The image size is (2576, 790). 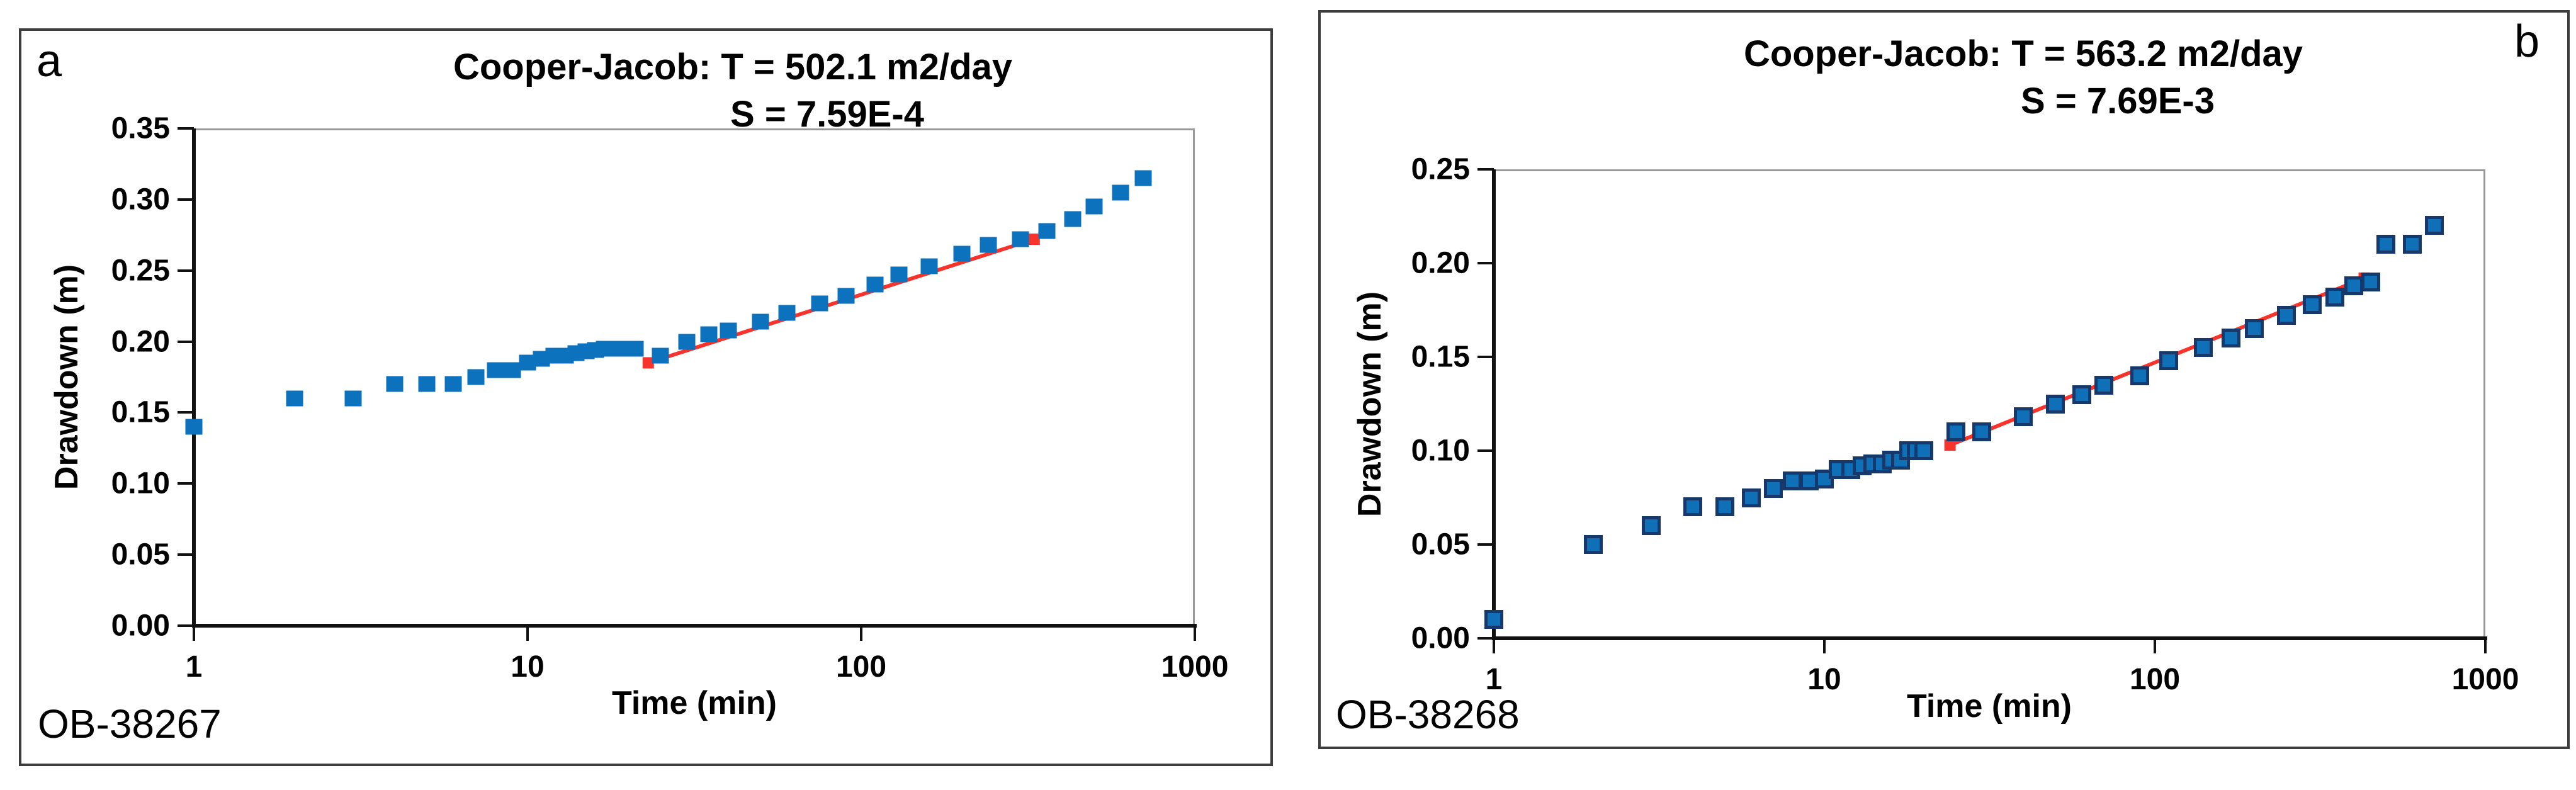 What do you see at coordinates (130, 724) in the screenshot?
I see `well-label-a: OB-38267` at bounding box center [130, 724].